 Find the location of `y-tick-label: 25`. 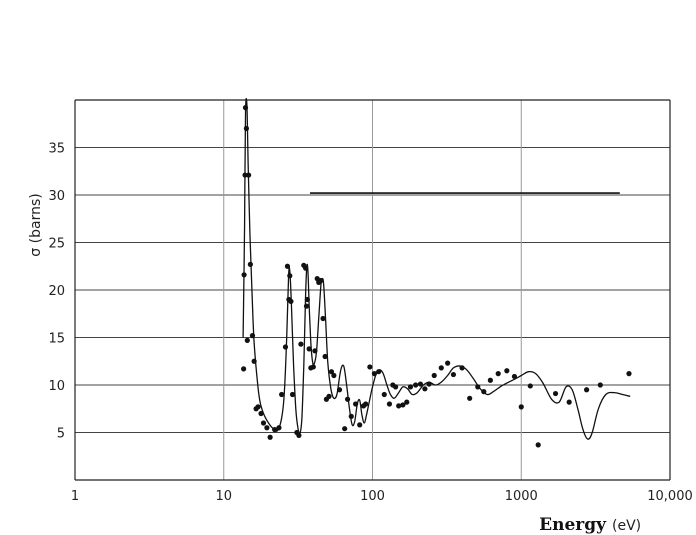

y-tick-label: 25 is located at coordinates (56, 244).